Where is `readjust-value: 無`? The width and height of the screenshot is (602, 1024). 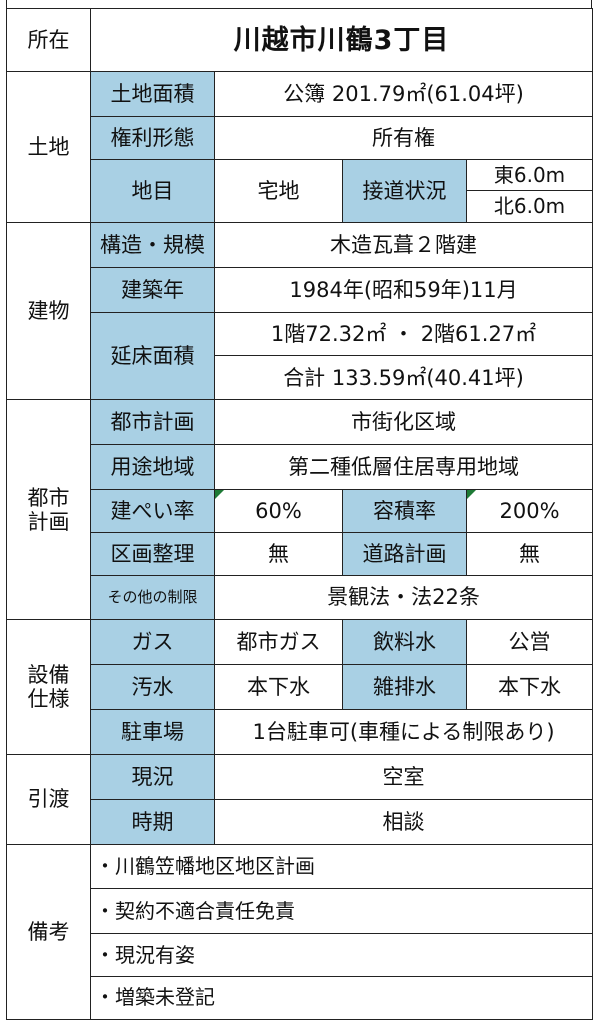
readjust-value: 無 is located at coordinates (278, 553).